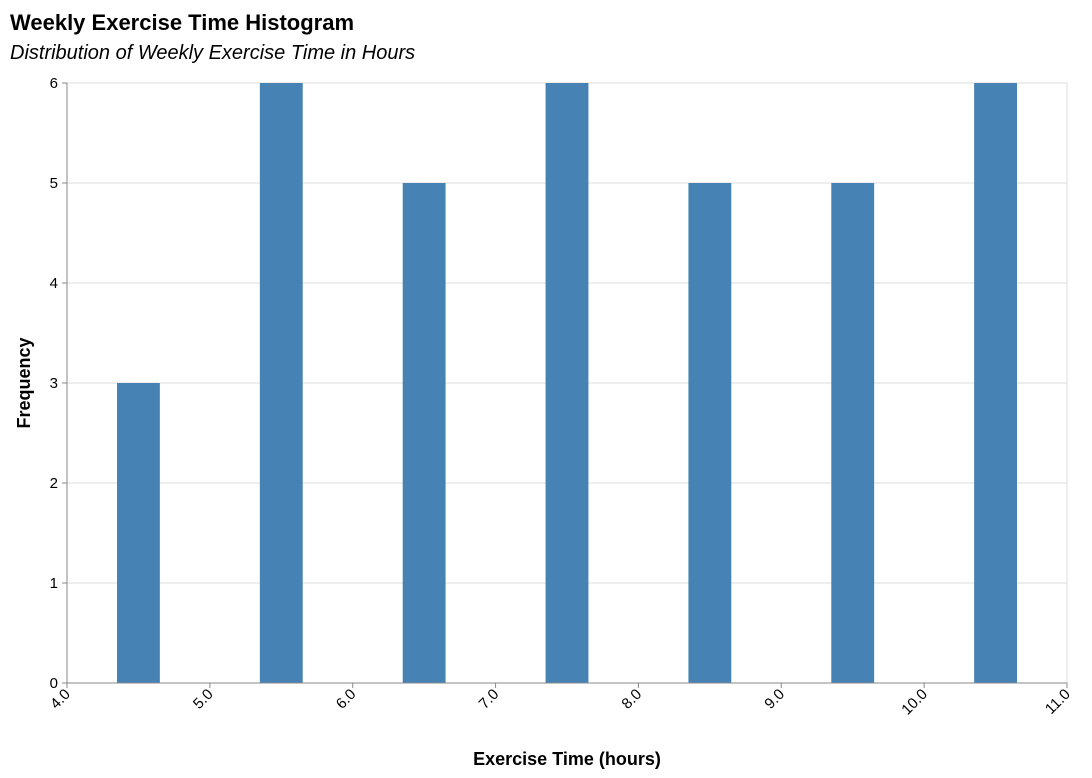 This screenshot has width=1092, height=778. Describe the element at coordinates (560, 700) in the screenshot. I see `x-axis: 4.0 5.0 6.0 7.0 8.0 9.0 10.0 11.0` at that location.